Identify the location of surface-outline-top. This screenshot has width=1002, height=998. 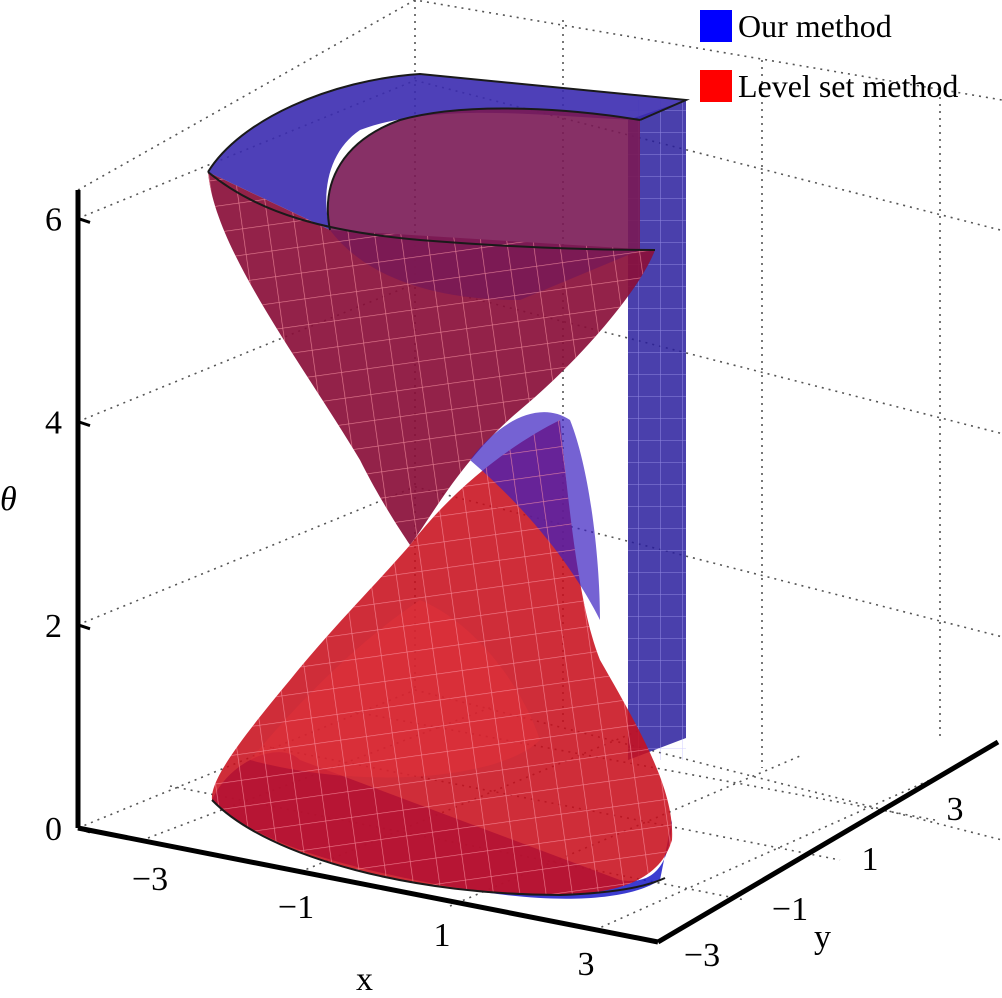
(448, 122).